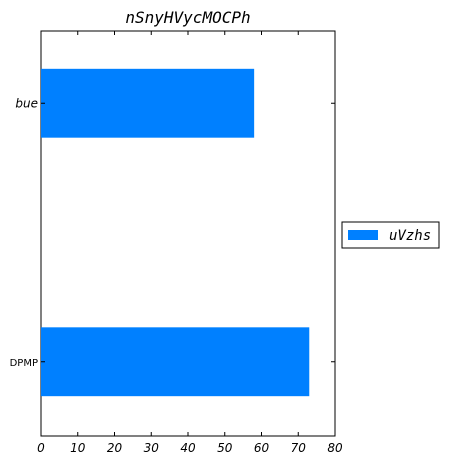  What do you see at coordinates (299, 448) in the screenshot?
I see `x-tick-label: 70` at bounding box center [299, 448].